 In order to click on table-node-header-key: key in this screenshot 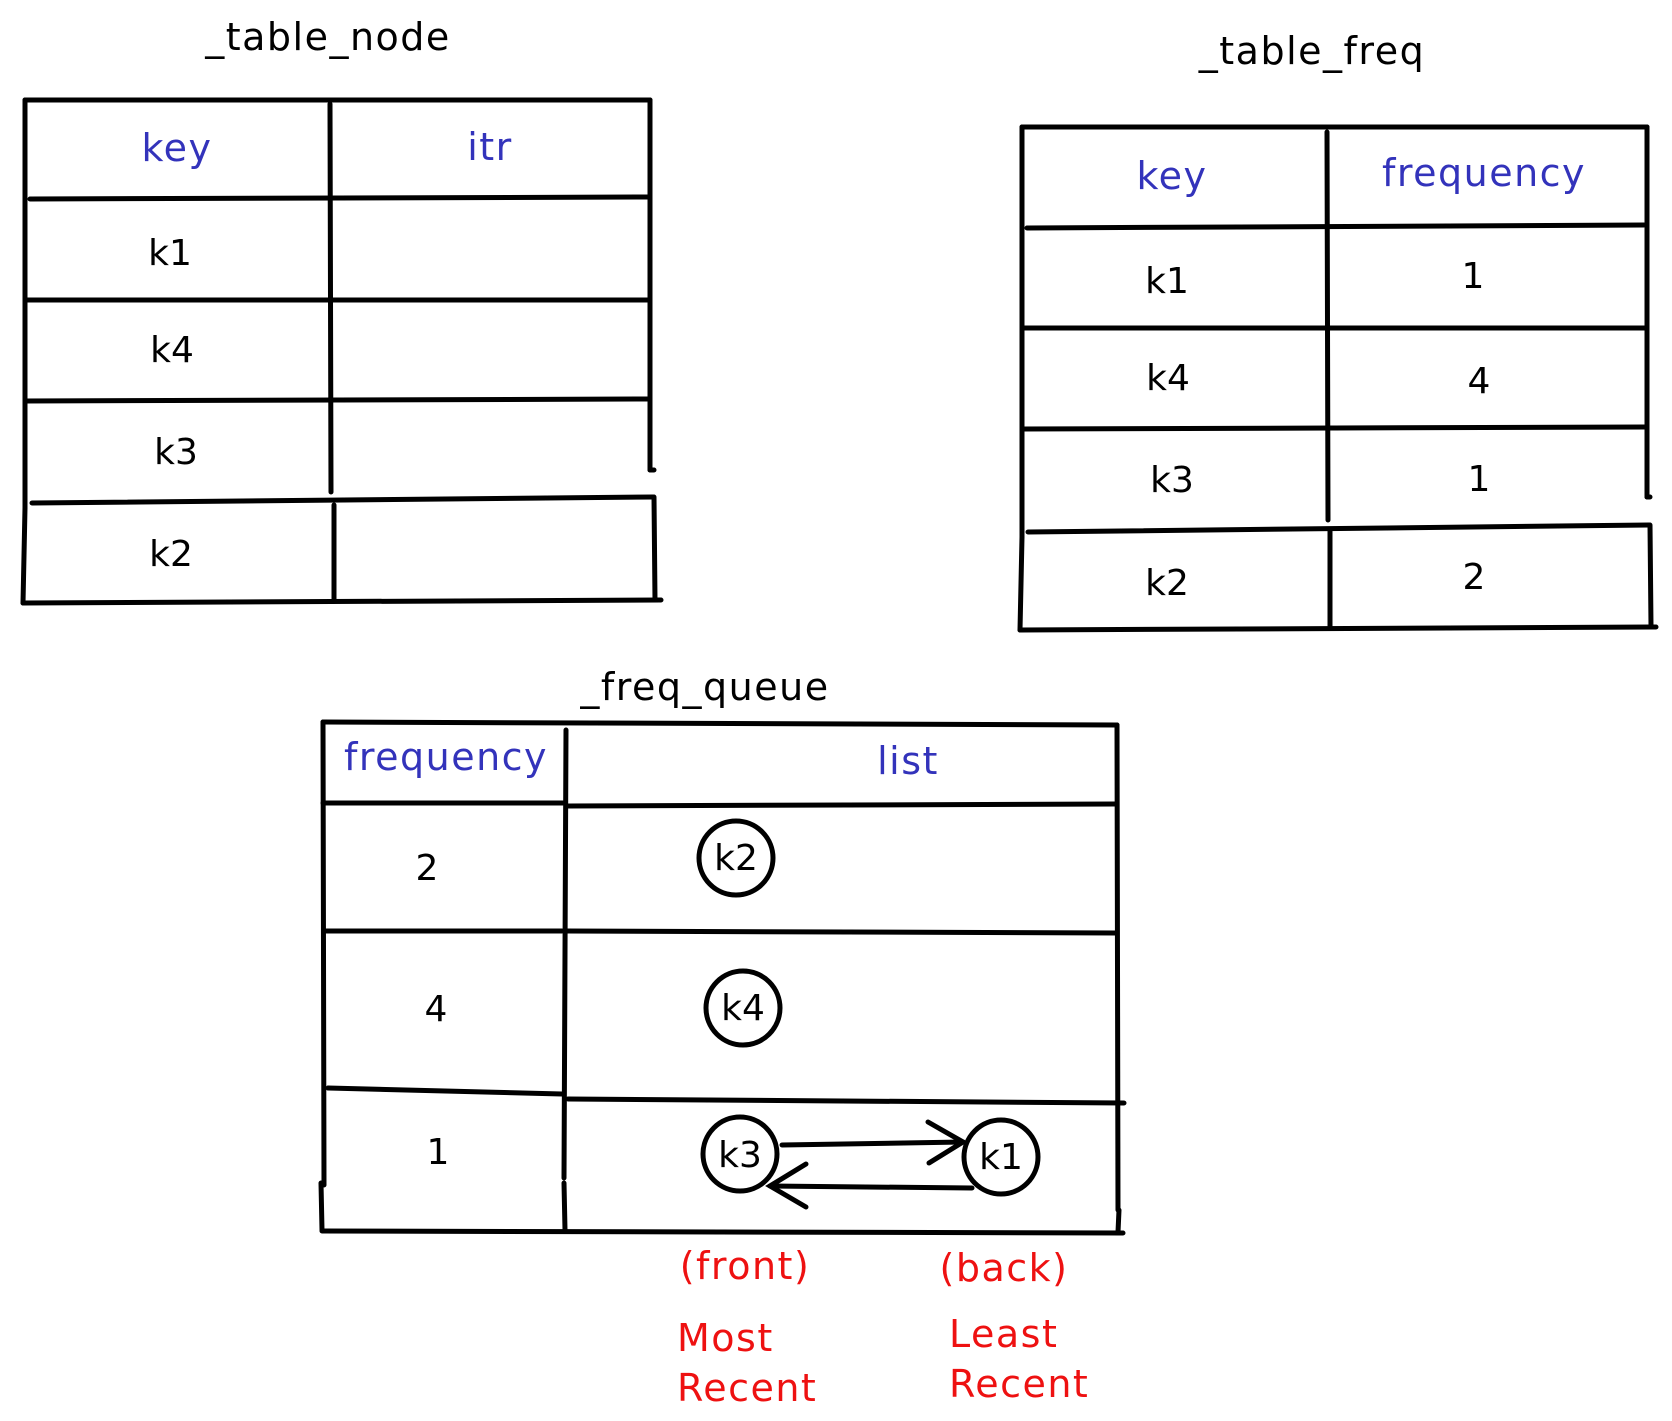, I will do `click(176, 148)`.